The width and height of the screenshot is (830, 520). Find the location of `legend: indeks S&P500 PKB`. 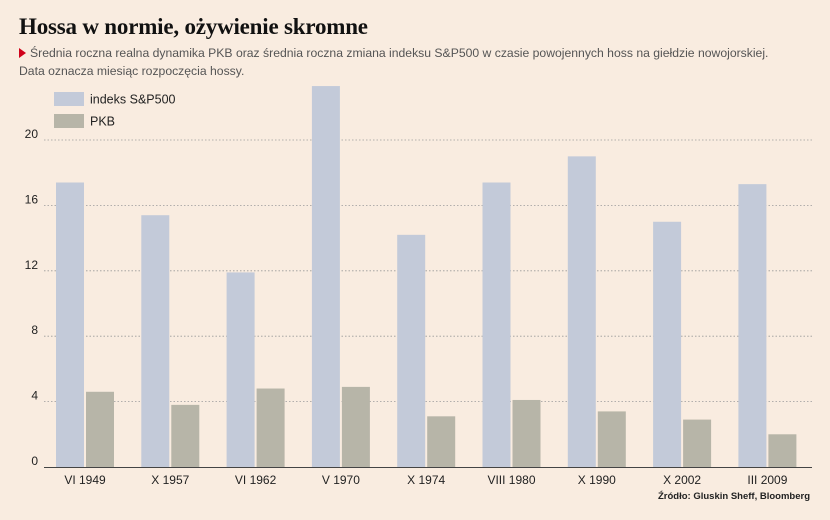

legend: indeks S&P500 PKB is located at coordinates (115, 110).